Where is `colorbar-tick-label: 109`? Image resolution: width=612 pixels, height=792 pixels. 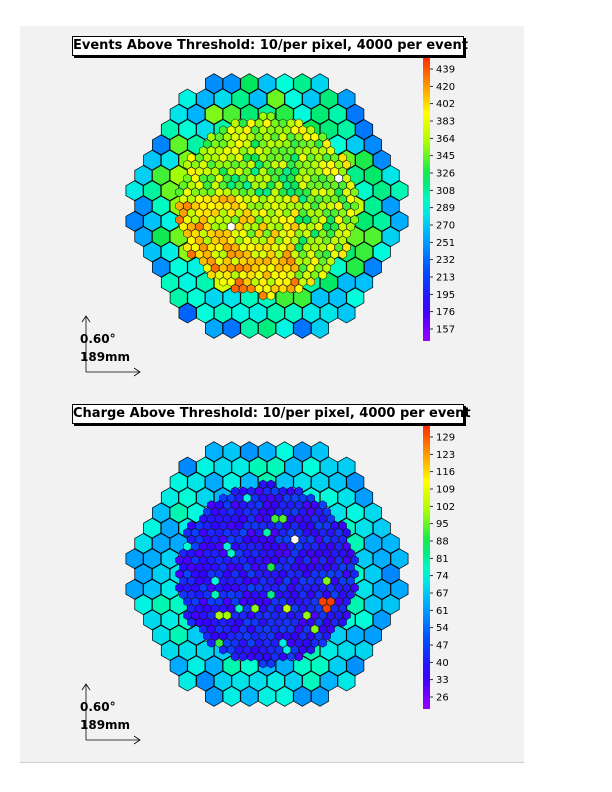
colorbar-tick-label: 109 is located at coordinates (445, 490).